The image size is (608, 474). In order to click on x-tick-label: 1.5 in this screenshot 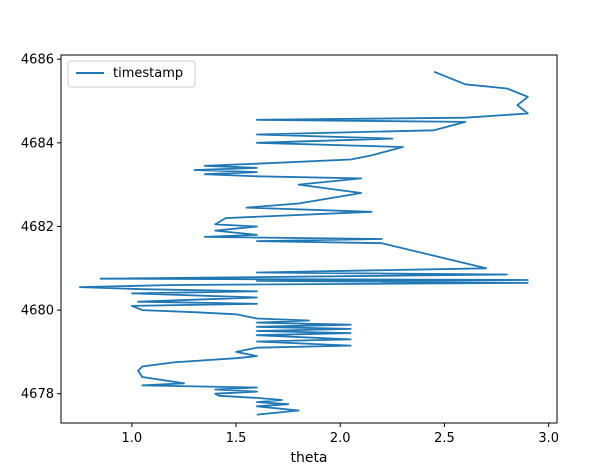, I will do `click(236, 438)`.